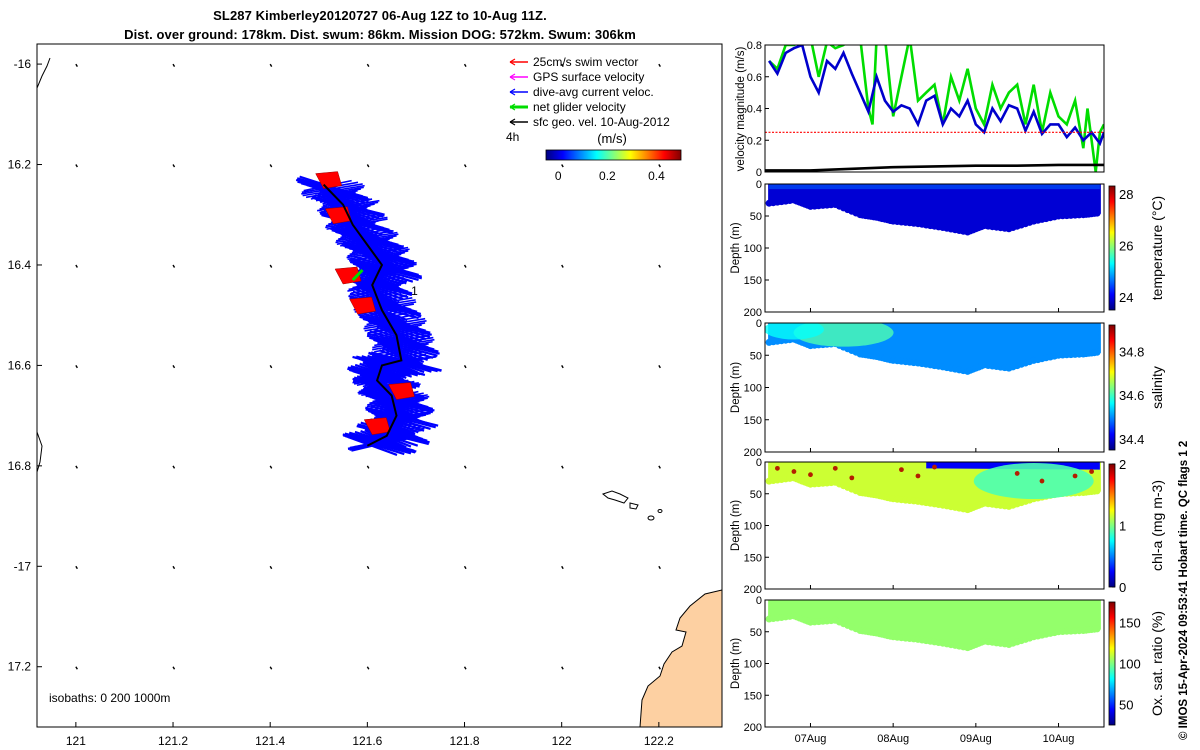 The image size is (1200, 750). Describe the element at coordinates (1130, 664) in the screenshot. I see `colorbar-tick-label: 100` at that location.